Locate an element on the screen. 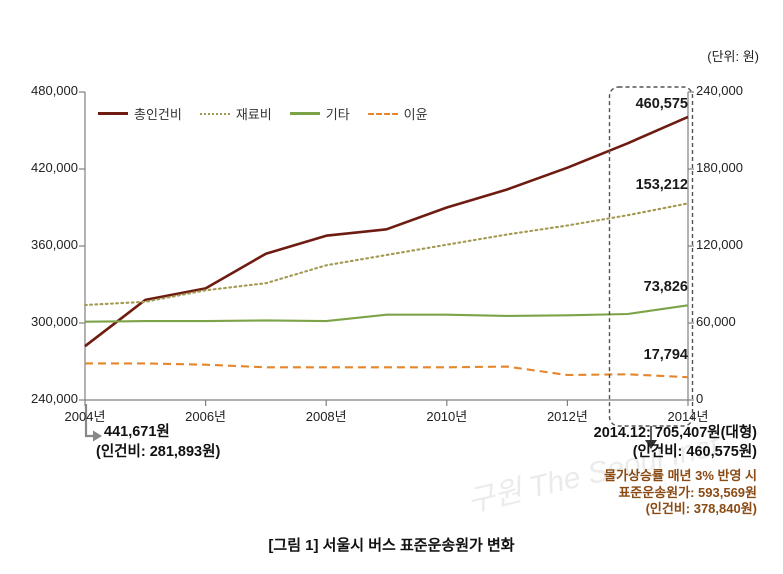 This screenshot has width=783, height=574. legend-item-materials: 재료비 is located at coordinates (235, 113).